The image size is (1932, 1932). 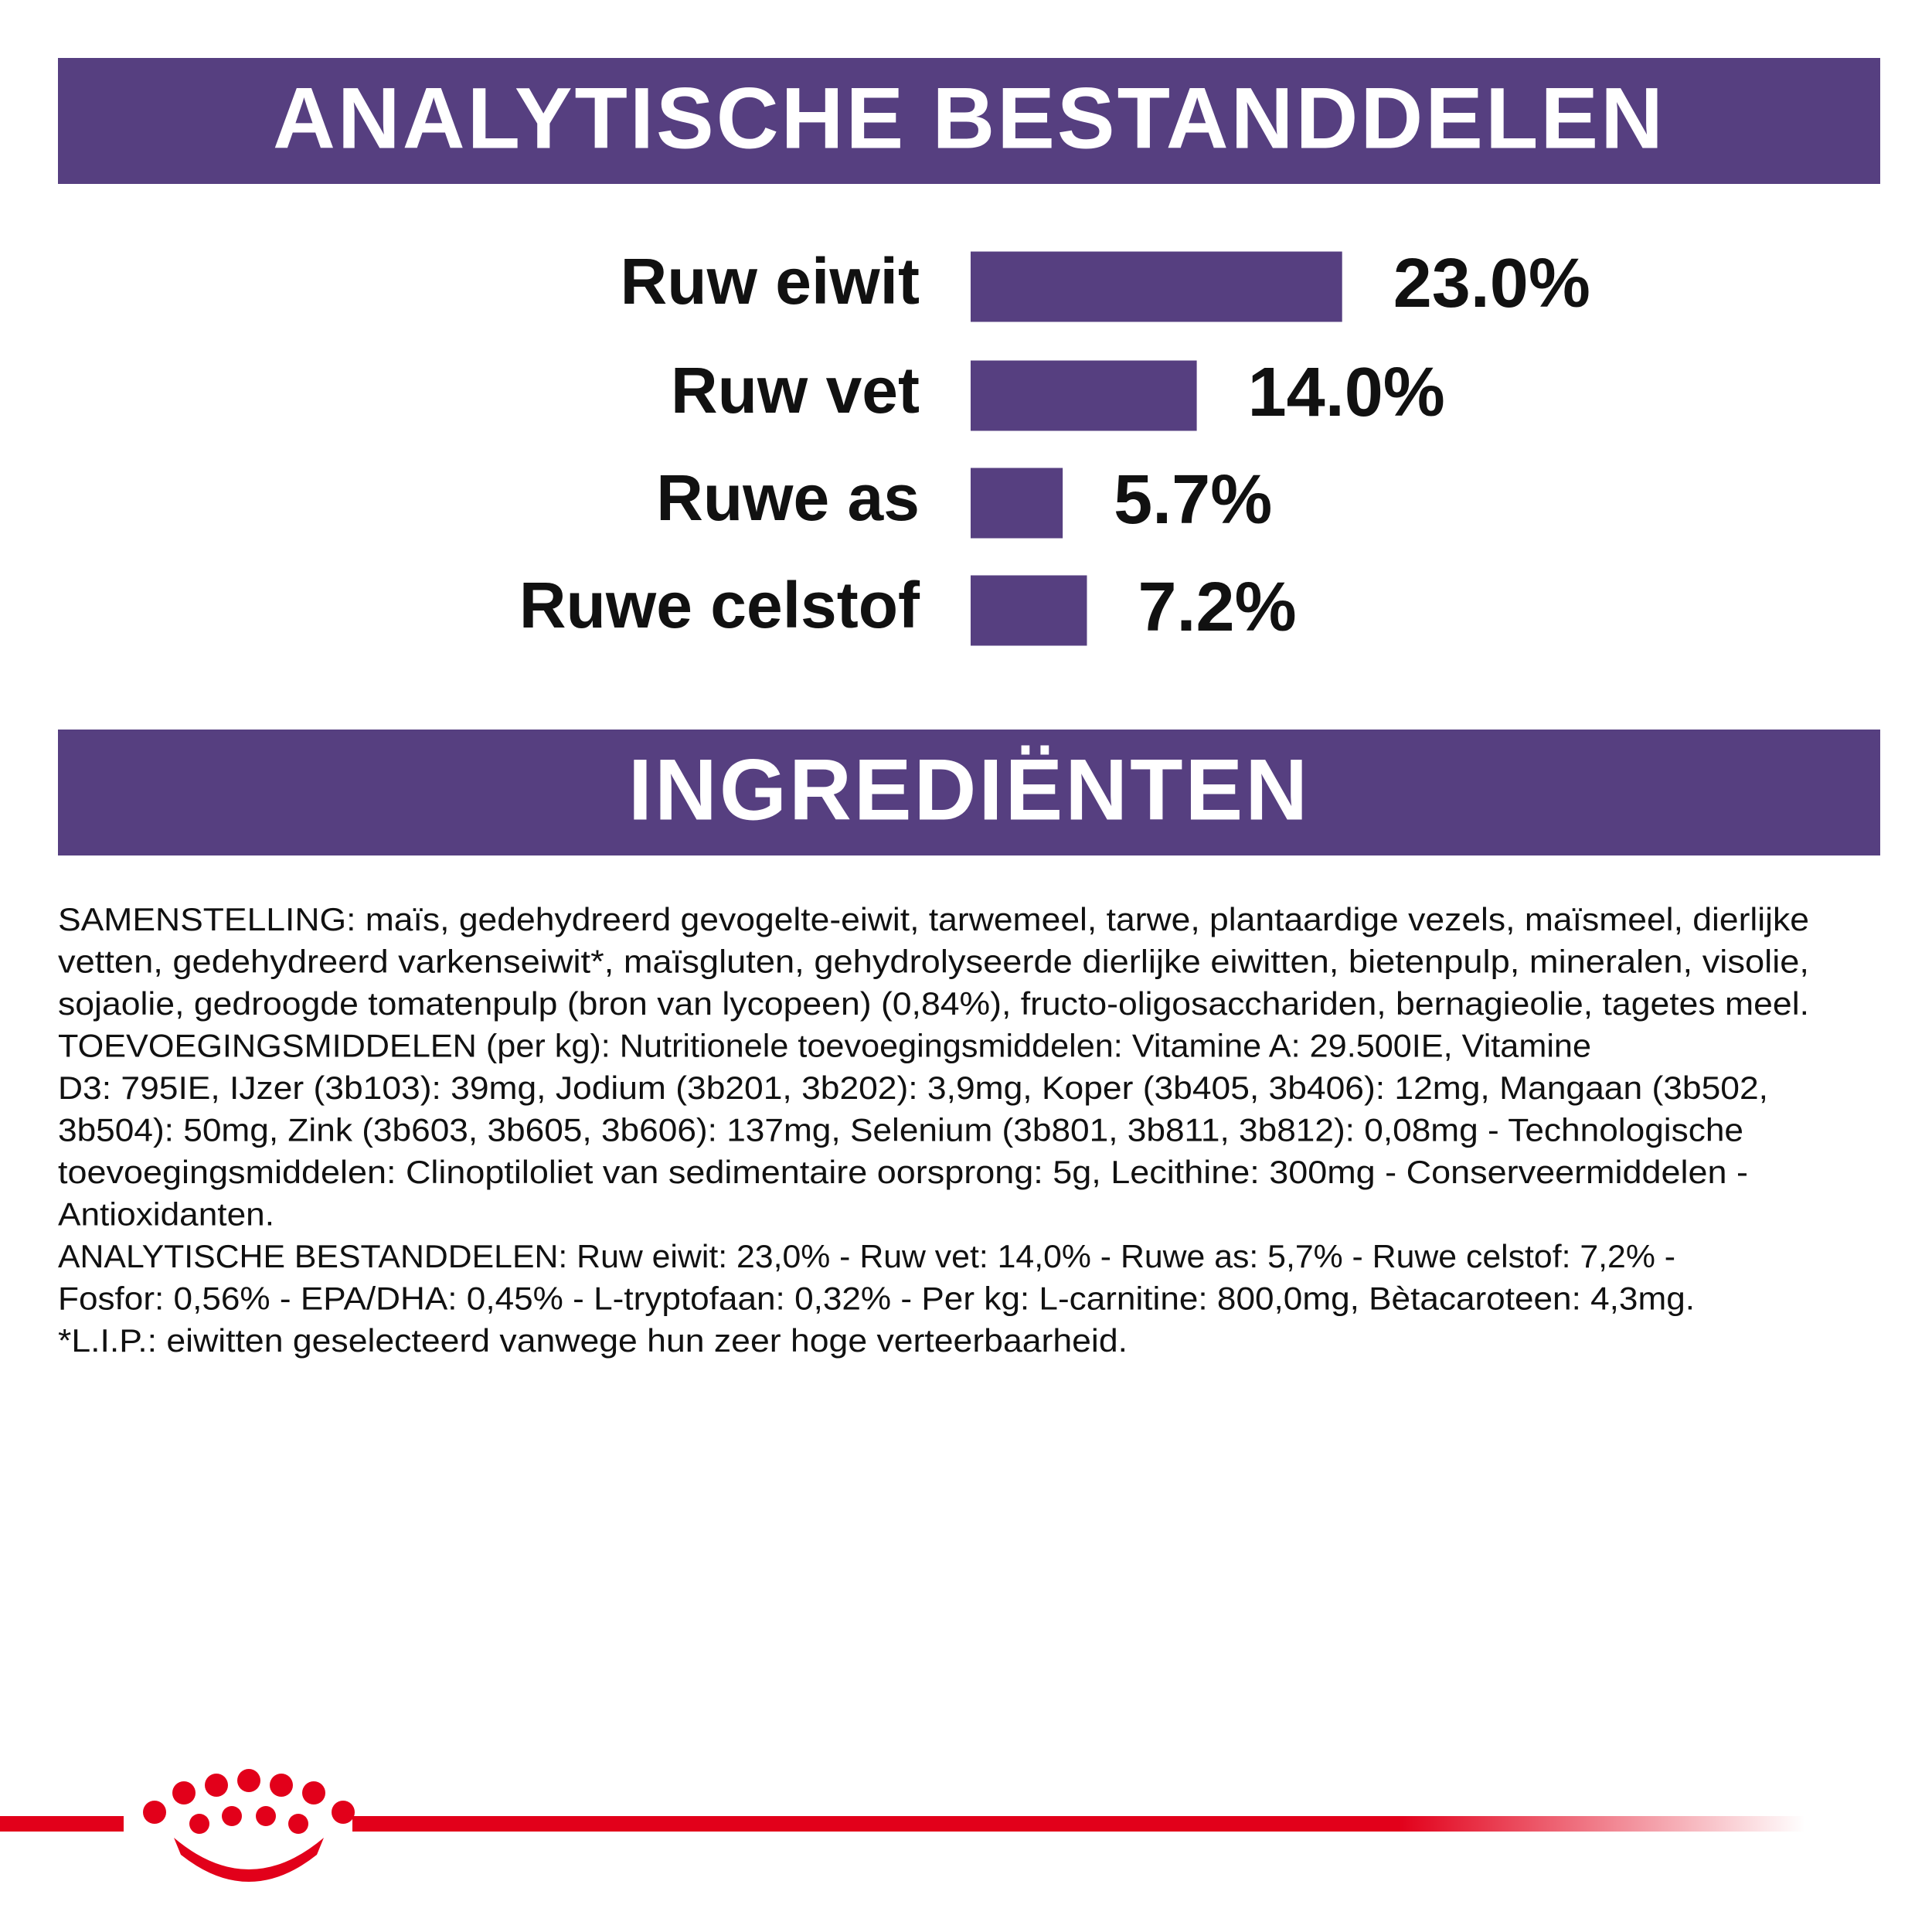 I want to click on logo, so click(x=903, y=1826).